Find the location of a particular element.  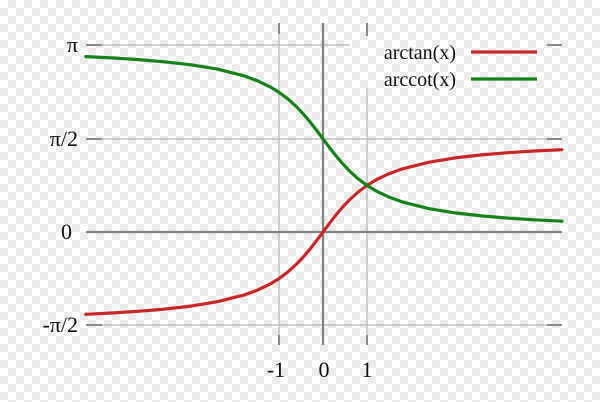

x-tick-label-neg1: -1 is located at coordinates (276, 369).